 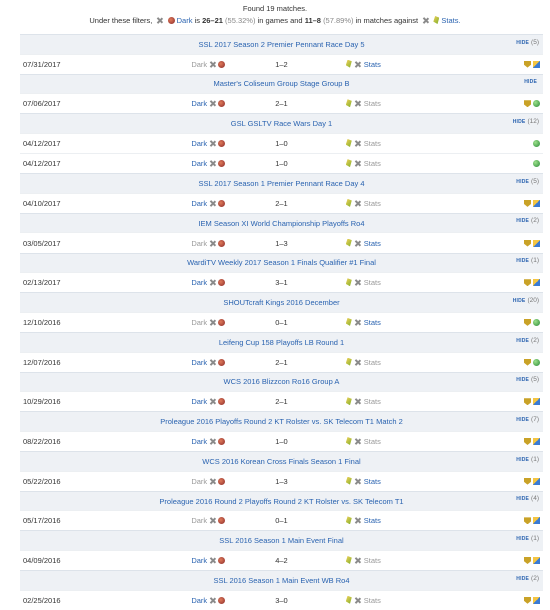 What do you see at coordinates (281, 64) in the screenshot?
I see `match-row: 07/31/2017 Dark 1–2 Stats` at bounding box center [281, 64].